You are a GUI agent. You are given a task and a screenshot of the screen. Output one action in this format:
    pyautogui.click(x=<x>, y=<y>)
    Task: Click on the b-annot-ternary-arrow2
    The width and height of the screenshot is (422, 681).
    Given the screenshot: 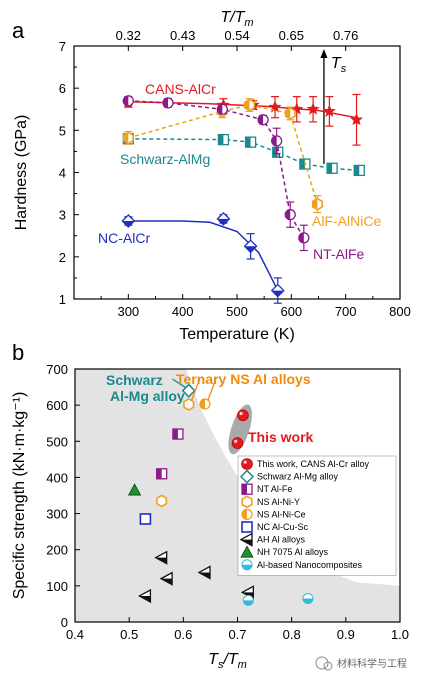 What is the action you would take?
    pyautogui.click(x=212, y=390)
    